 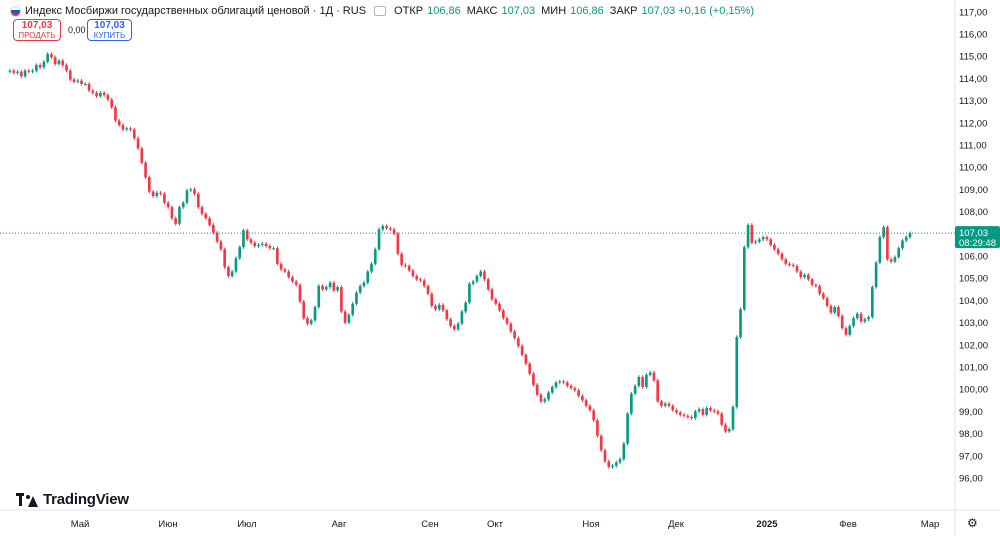 I want to click on x-tick-label: Июл, so click(x=246, y=524).